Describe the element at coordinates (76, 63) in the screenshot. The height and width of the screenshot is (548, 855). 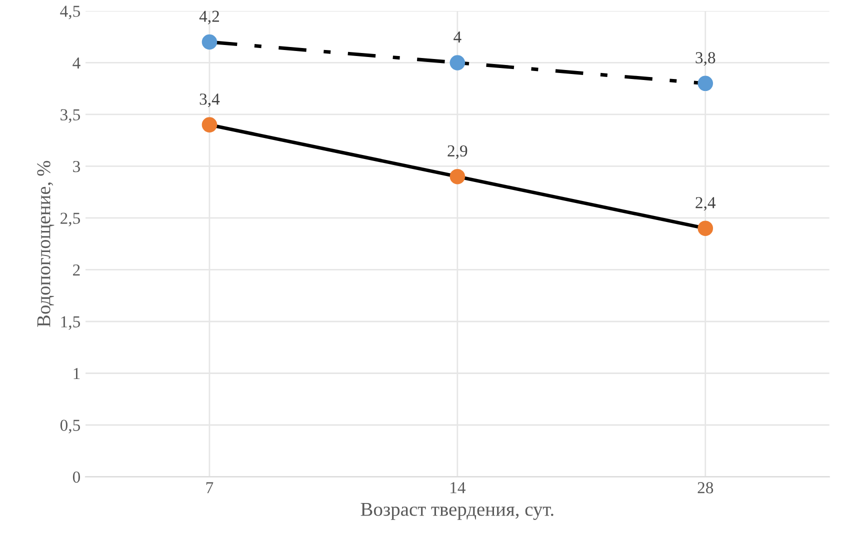
I see `y-tick-label: 4` at that location.